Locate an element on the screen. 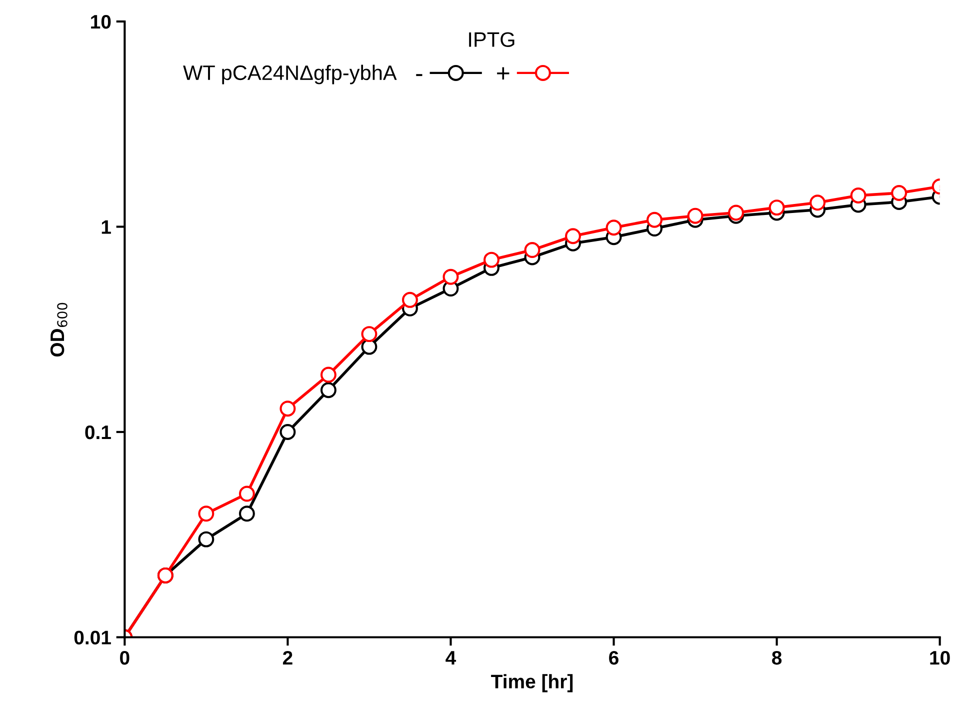 This screenshot has width=959, height=716. legend-label: - is located at coordinates (419, 75).